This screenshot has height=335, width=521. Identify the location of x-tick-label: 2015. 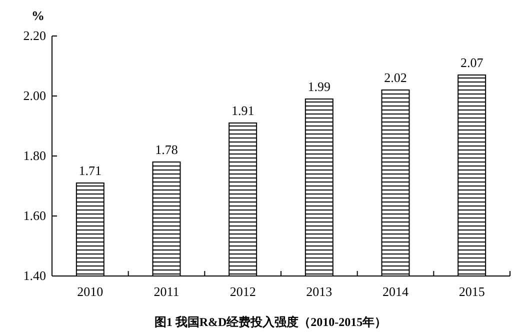
(471, 291).